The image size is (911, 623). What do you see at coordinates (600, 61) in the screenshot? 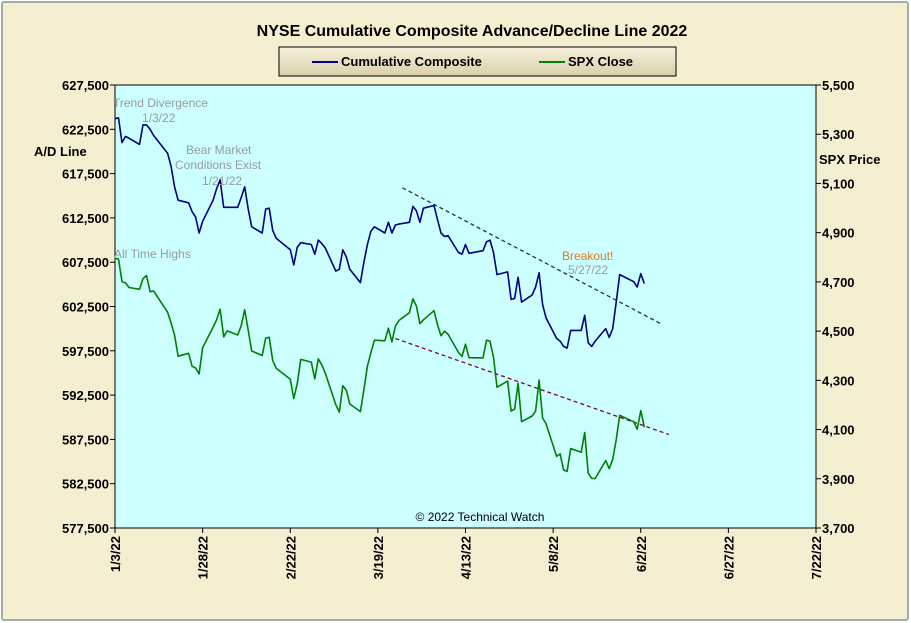
I see `legend-label-spx: SPX Close` at bounding box center [600, 61].